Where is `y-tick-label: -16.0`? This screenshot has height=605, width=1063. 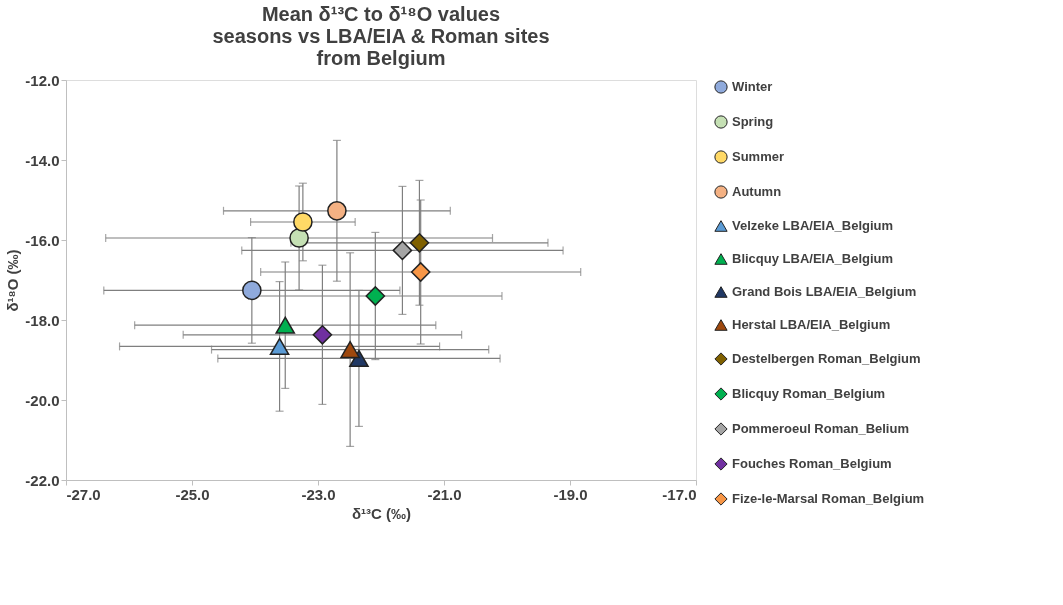
y-tick-label: -16.0 is located at coordinates (42, 240).